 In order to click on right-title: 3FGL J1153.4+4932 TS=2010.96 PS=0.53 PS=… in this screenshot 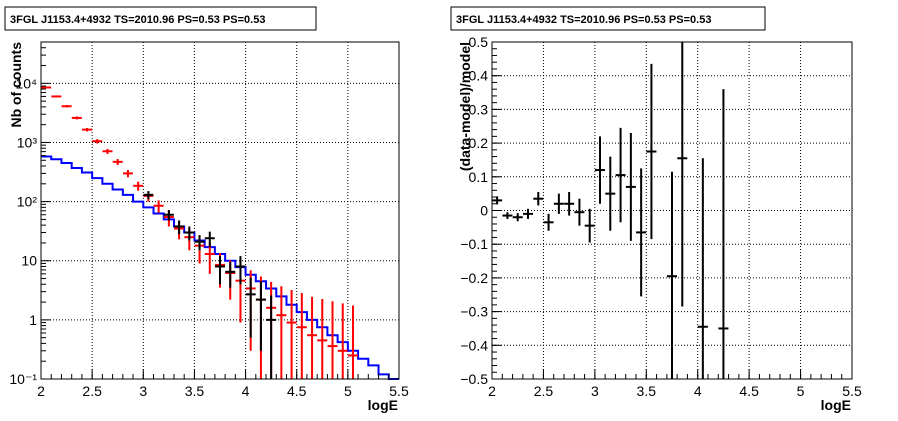, I will do `click(583, 20)`.